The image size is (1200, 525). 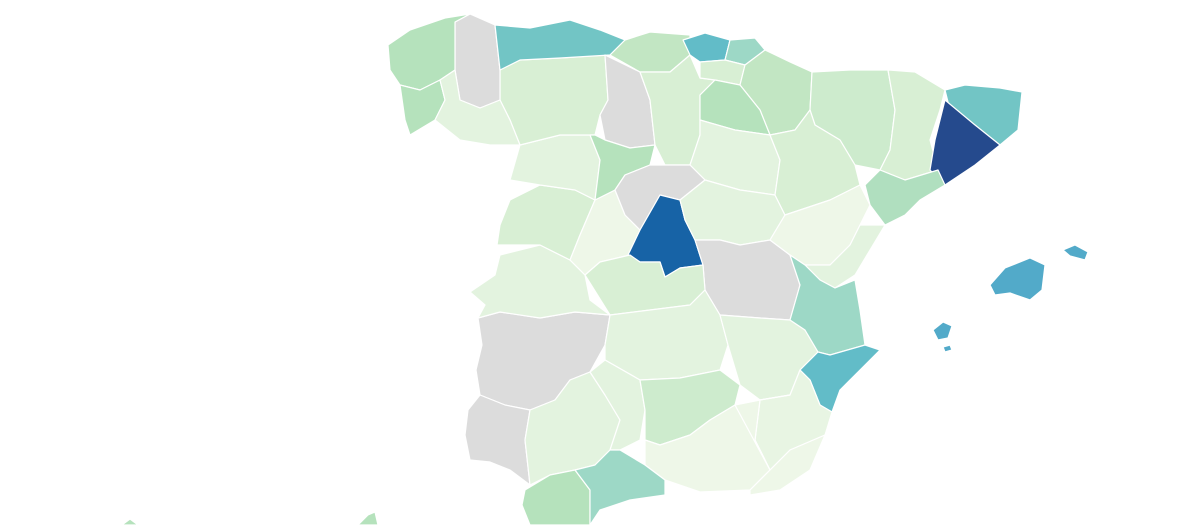 I want to click on region-tarragona, so click(x=905, y=197).